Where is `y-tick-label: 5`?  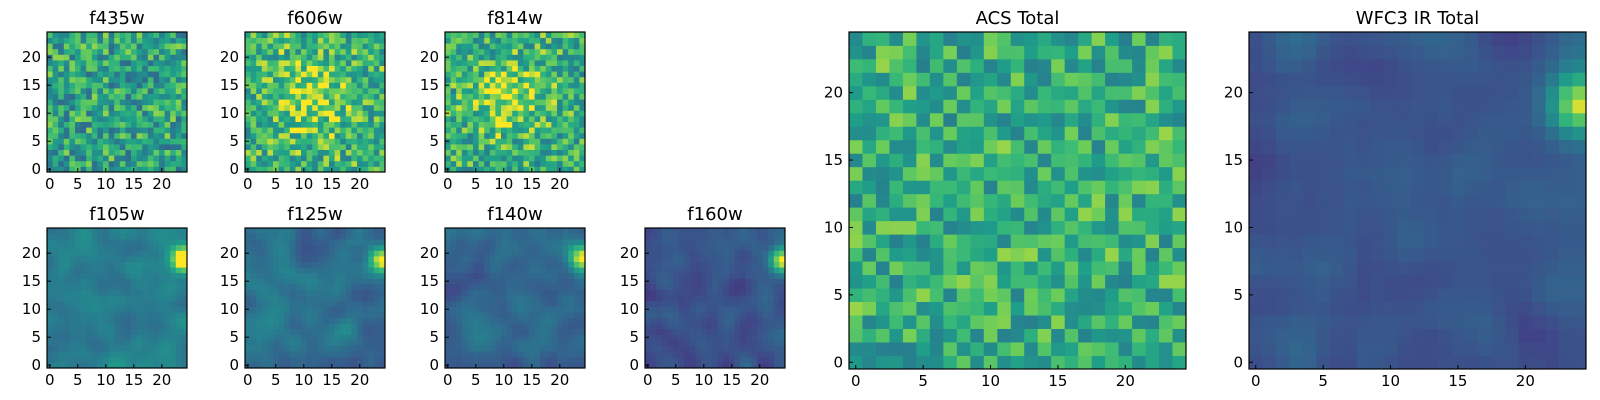
y-tick-label: 5 is located at coordinates (634, 337).